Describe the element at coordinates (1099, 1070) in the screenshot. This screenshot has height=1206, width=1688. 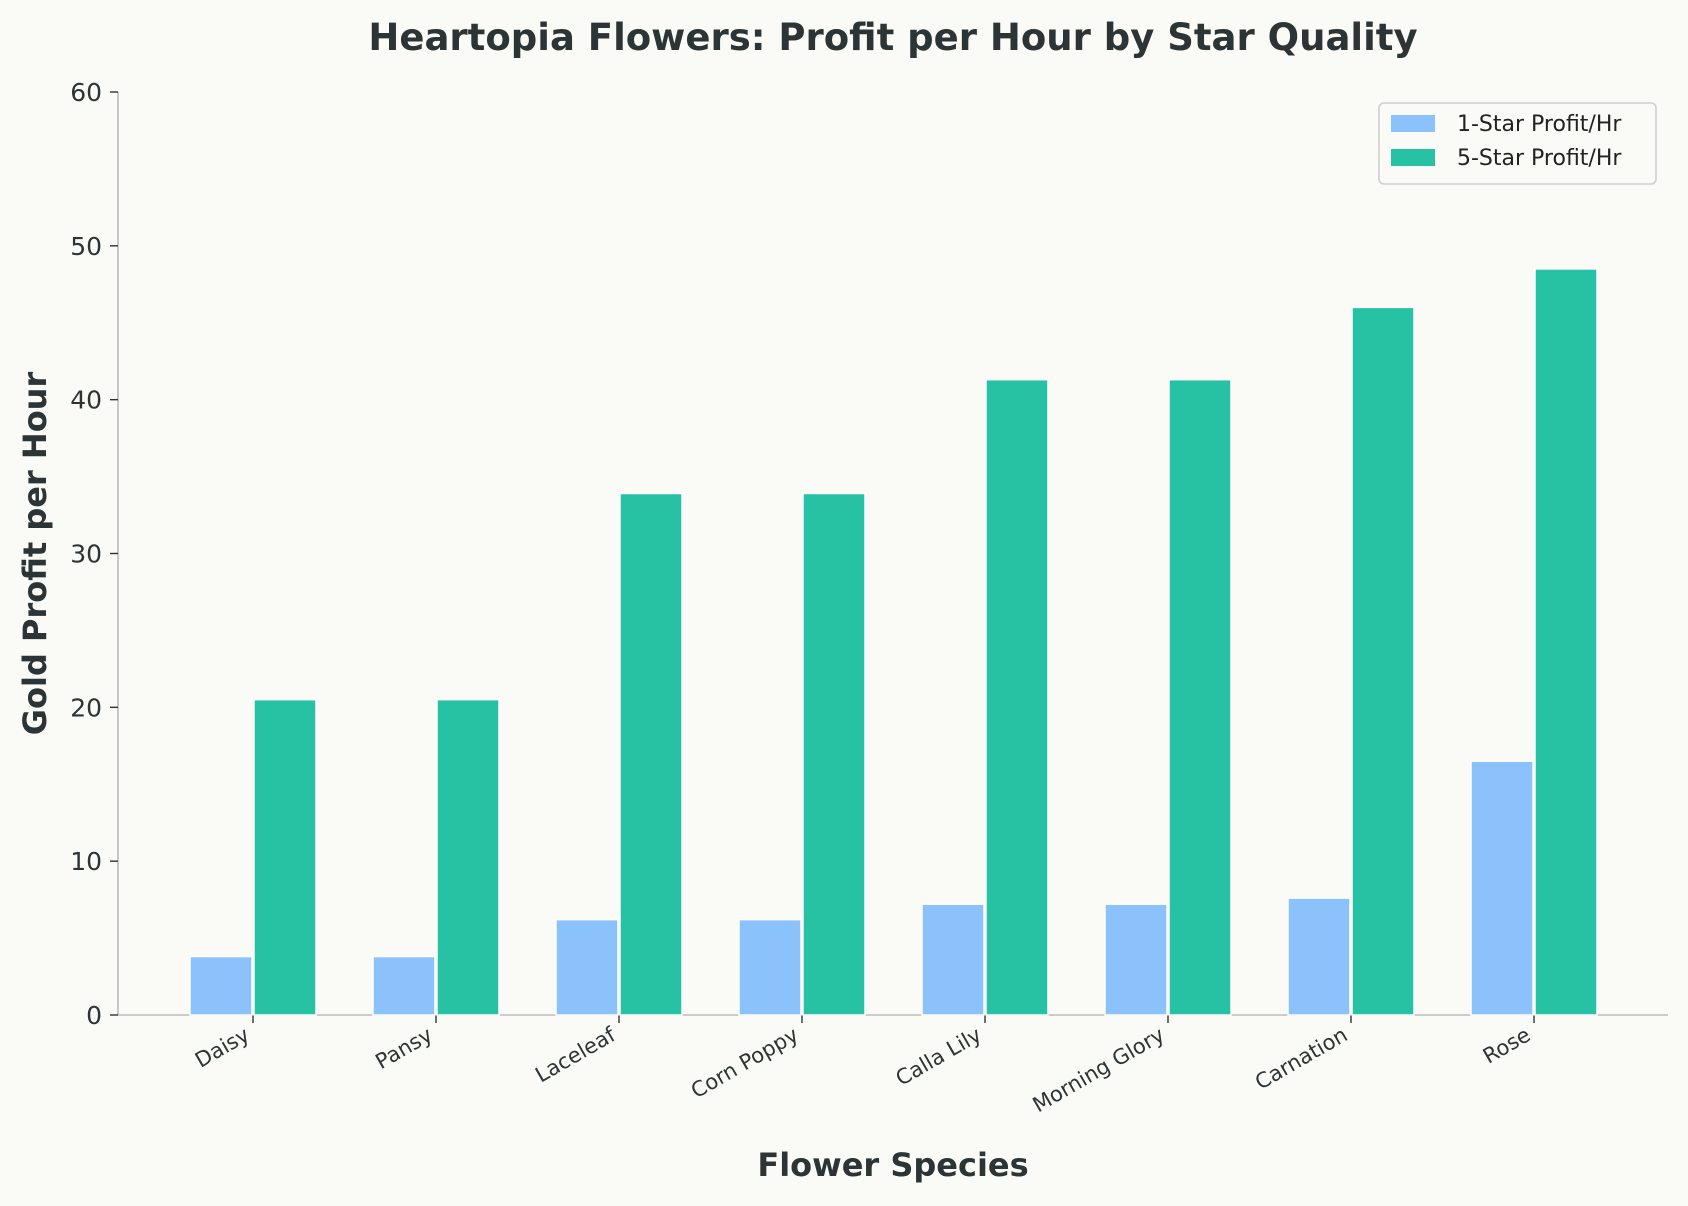
I see `x-tick-label: Morning Glory` at that location.